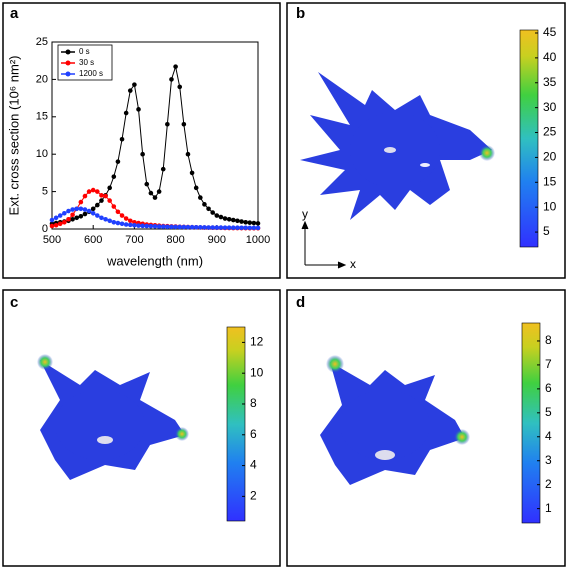  Describe the element at coordinates (550, 82) in the screenshot. I see `colorbar-tick-label: 35` at that location.